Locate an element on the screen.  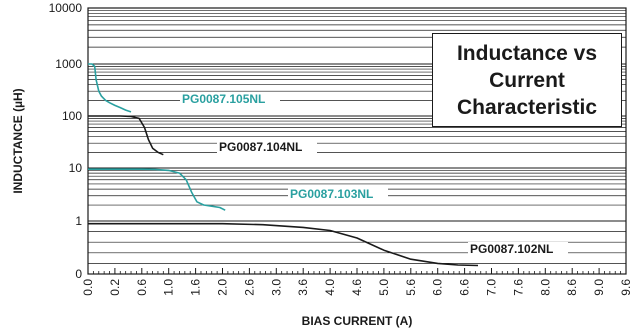
x-tick-label: 8.0 is located at coordinates (545, 287).